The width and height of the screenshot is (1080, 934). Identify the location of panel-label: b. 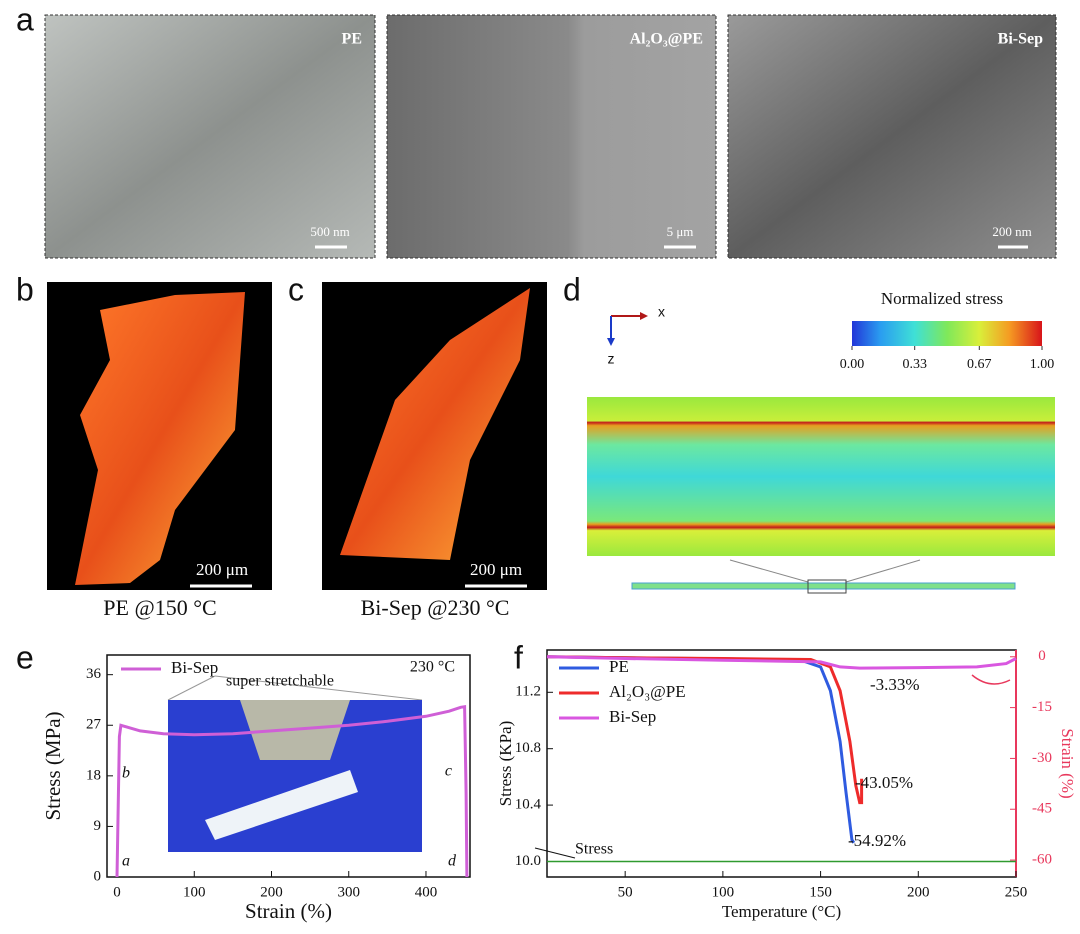
(25, 289).